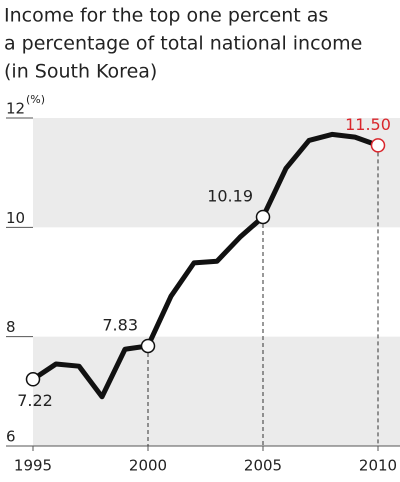 This screenshot has width=400, height=482. Describe the element at coordinates (80, 72) in the screenshot. I see `chart-title: (in South Korea)` at that location.